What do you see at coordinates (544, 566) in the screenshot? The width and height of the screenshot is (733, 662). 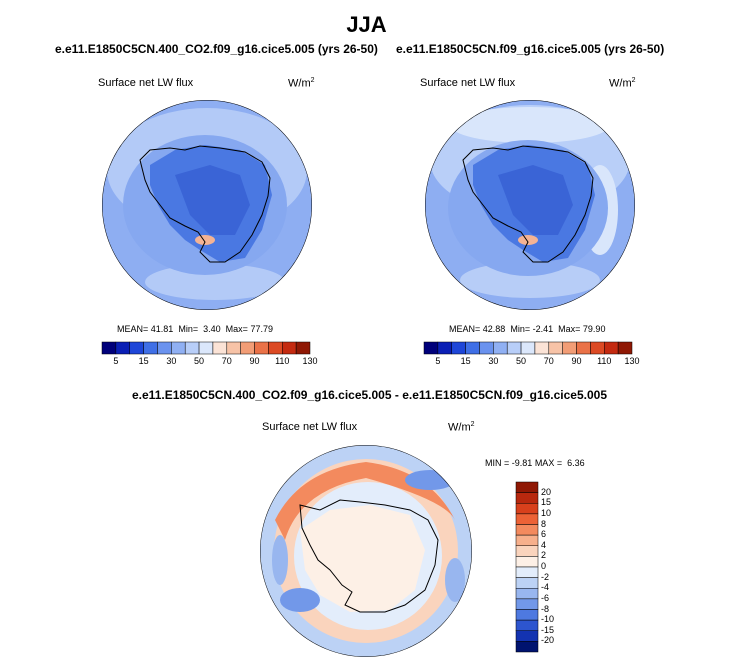 I see `panel3-colorbar-tick: 0` at bounding box center [544, 566].